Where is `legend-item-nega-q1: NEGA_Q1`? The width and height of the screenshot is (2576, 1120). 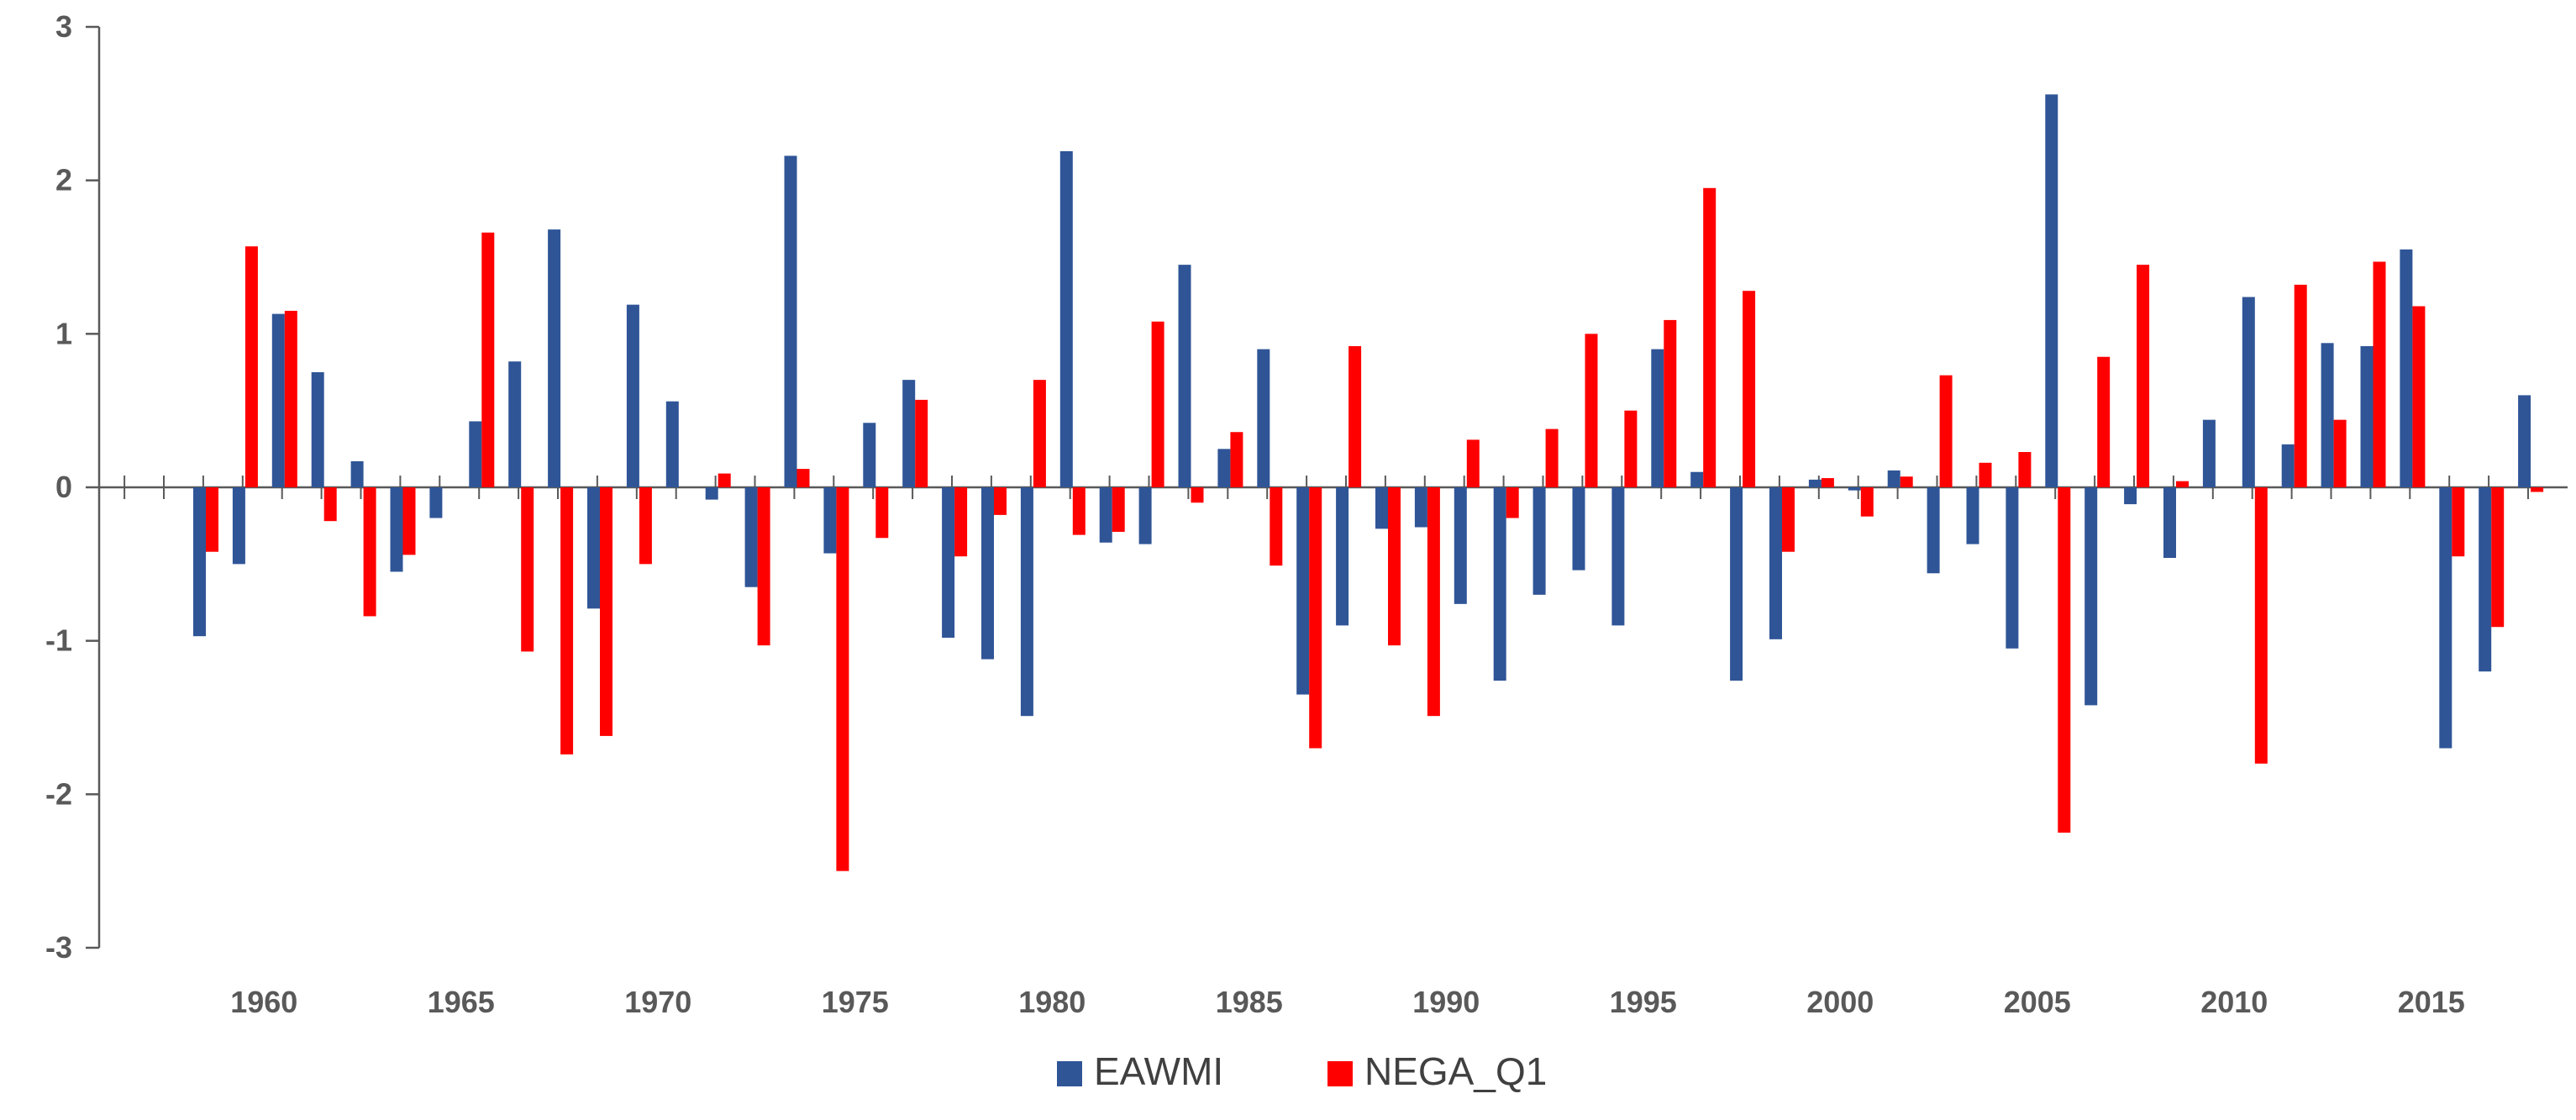
legend-item-nega-q1: NEGA_Q1 is located at coordinates (1437, 1071).